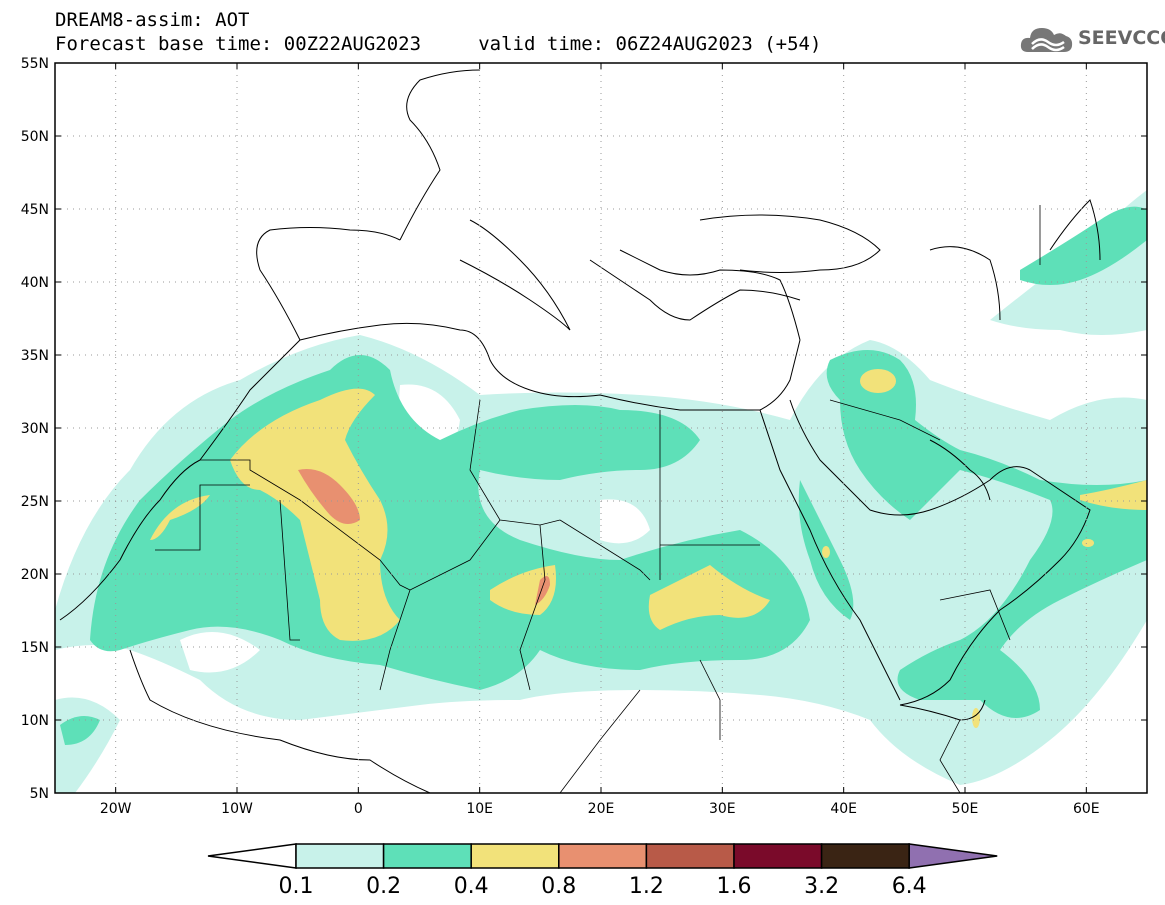 This screenshot has height=905, width=1165. What do you see at coordinates (722, 809) in the screenshot?
I see `lon-label: 30E` at bounding box center [722, 809].